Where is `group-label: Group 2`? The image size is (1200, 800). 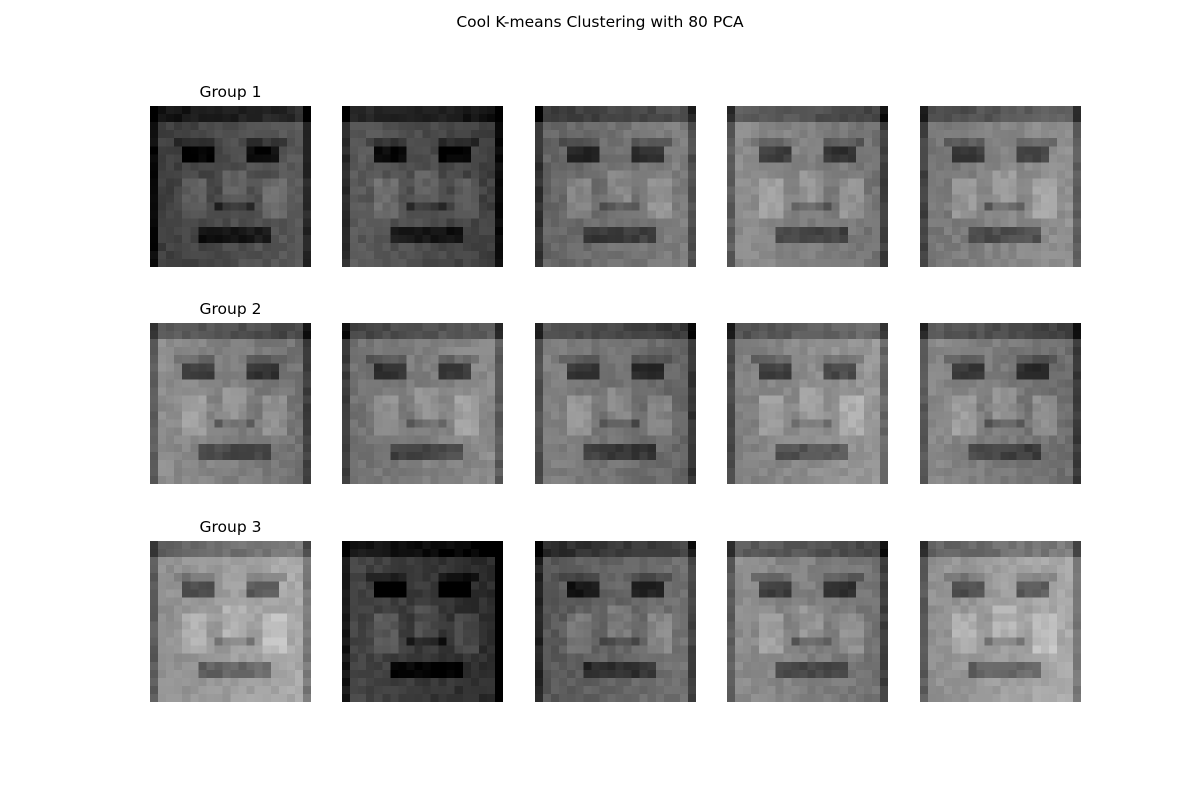 group-label: Group 2 is located at coordinates (230, 309).